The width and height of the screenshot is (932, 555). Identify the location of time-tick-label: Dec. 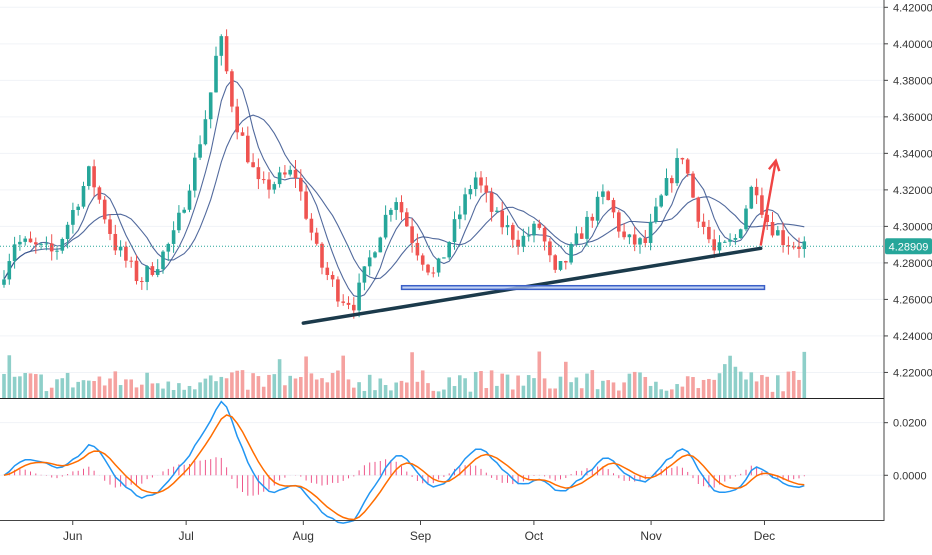
(764, 536).